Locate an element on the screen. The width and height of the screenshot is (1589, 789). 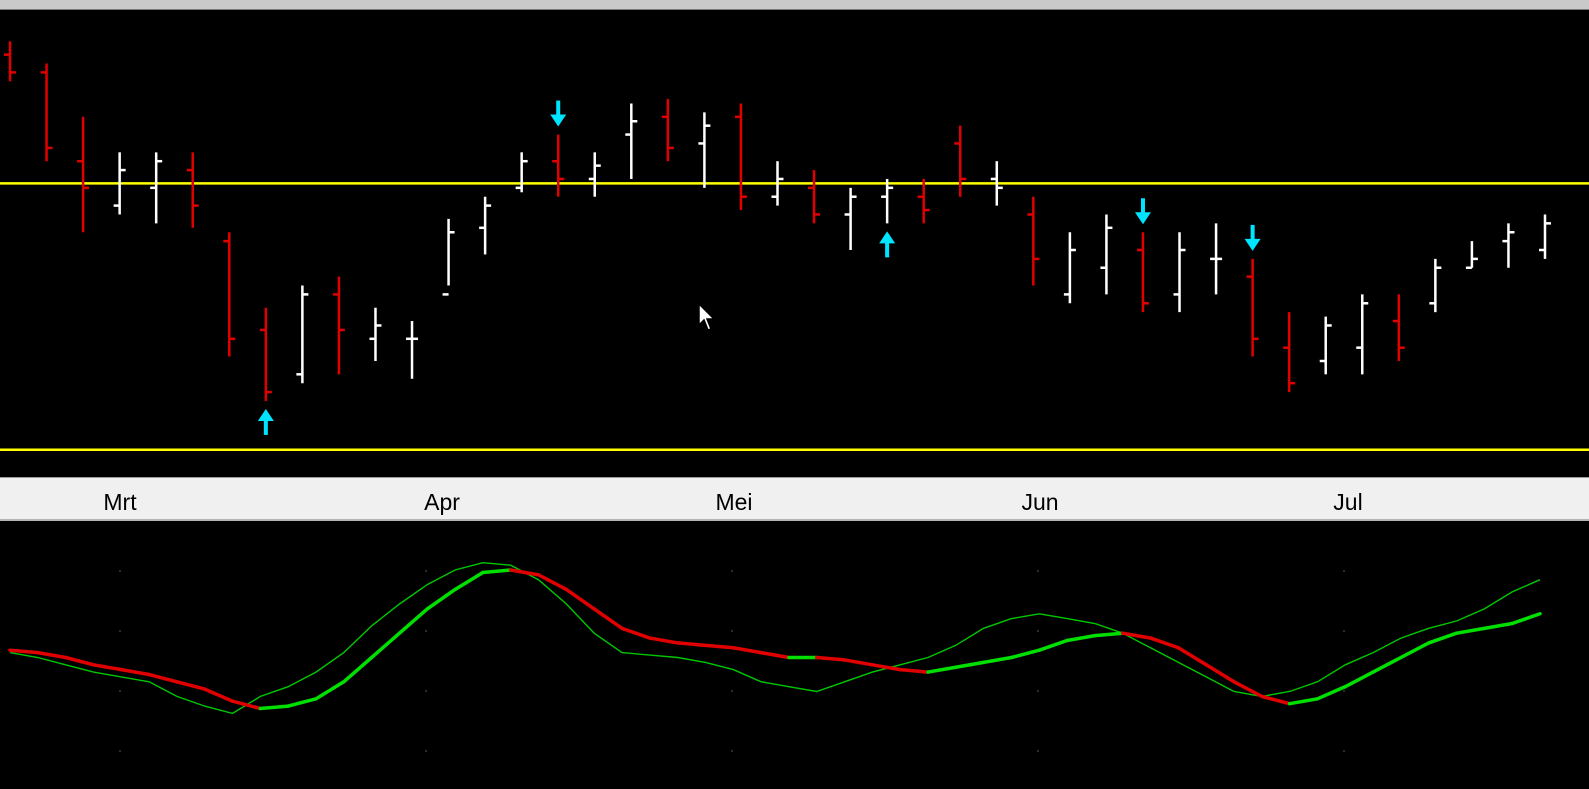
month-label-jun: Jun is located at coordinates (1040, 502).